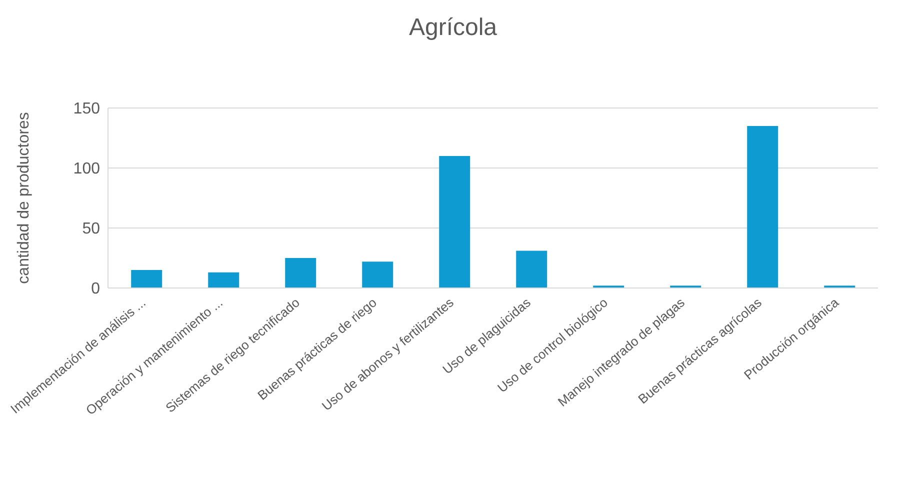  What do you see at coordinates (91, 229) in the screenshot?
I see `y-tick-label: 50` at bounding box center [91, 229].